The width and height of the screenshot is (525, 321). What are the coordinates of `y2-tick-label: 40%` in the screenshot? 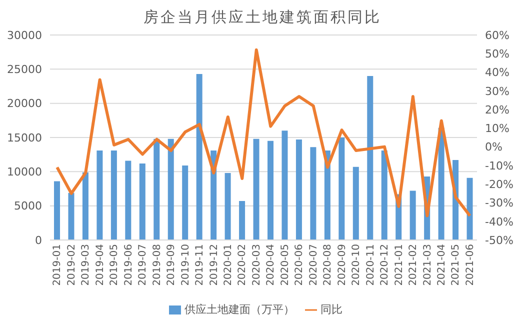 It's located at (497, 73).